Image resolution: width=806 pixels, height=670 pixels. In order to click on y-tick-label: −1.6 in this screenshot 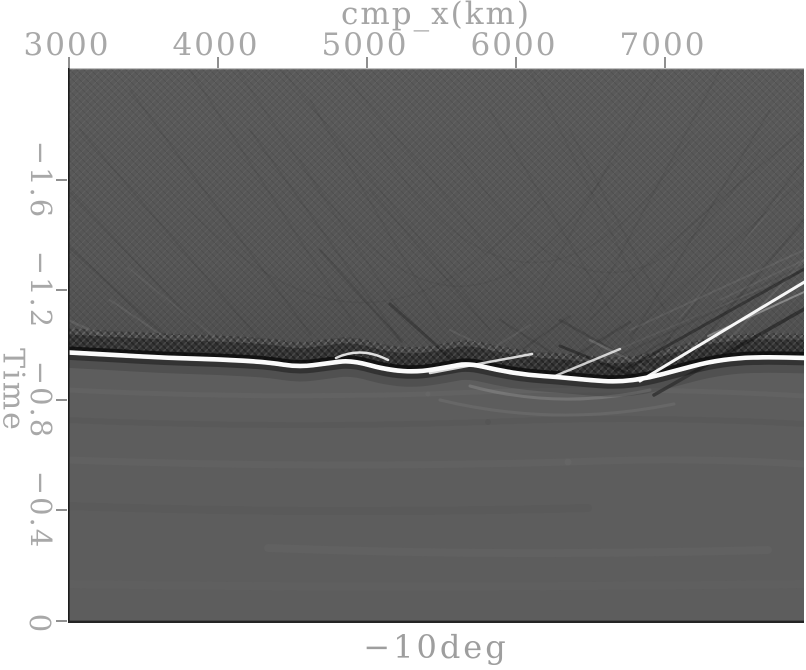, I will do `click(41, 180)`.